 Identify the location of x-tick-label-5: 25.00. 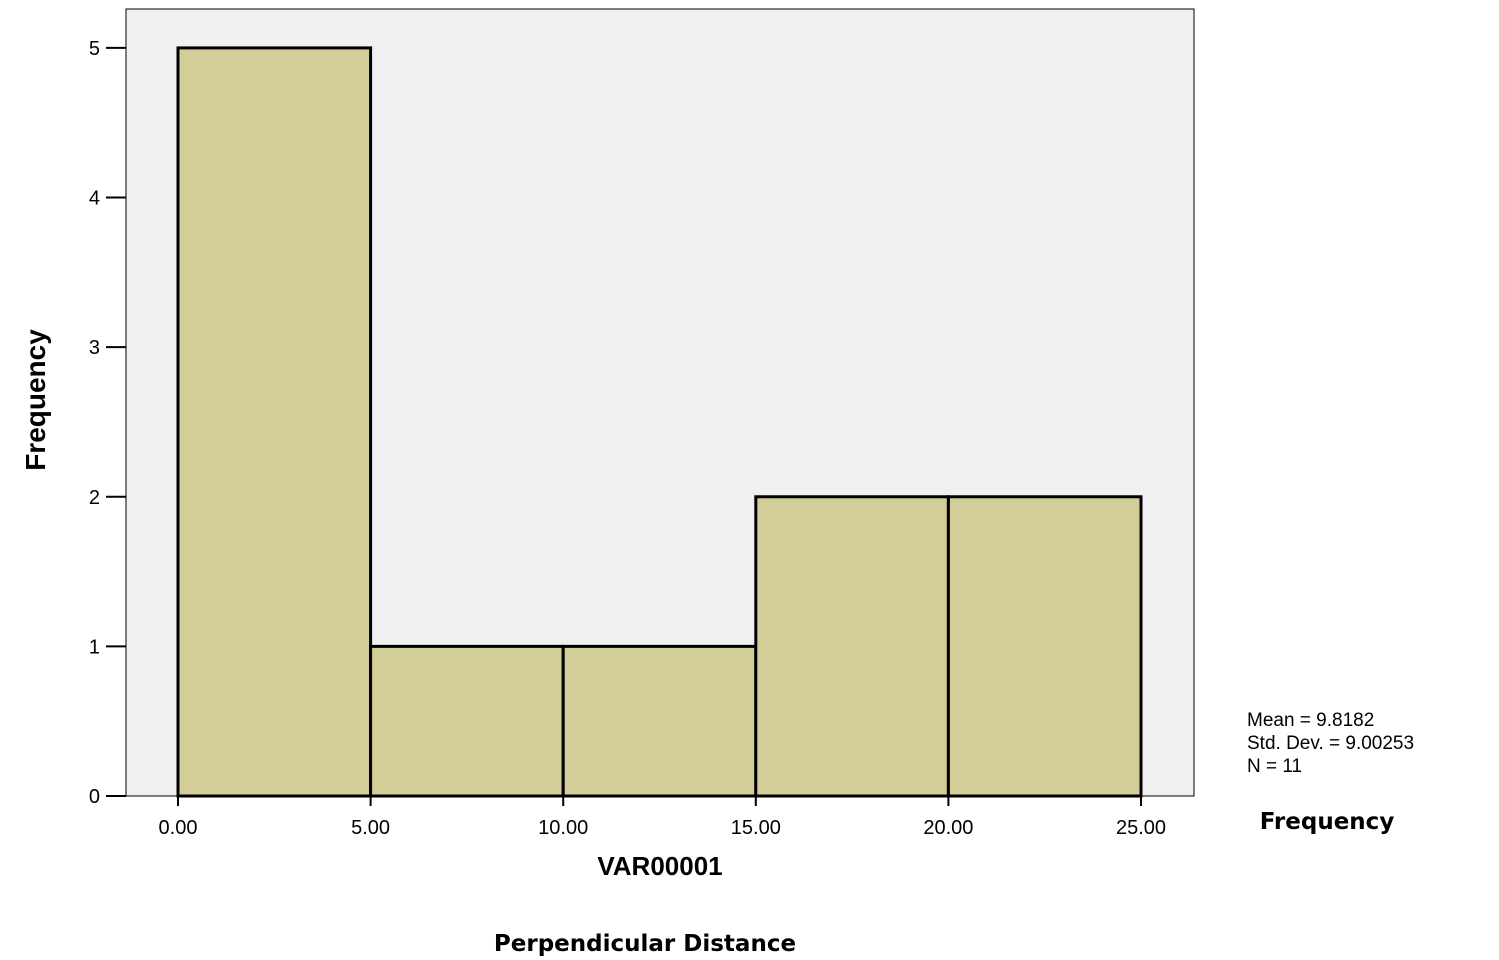
(1141, 828).